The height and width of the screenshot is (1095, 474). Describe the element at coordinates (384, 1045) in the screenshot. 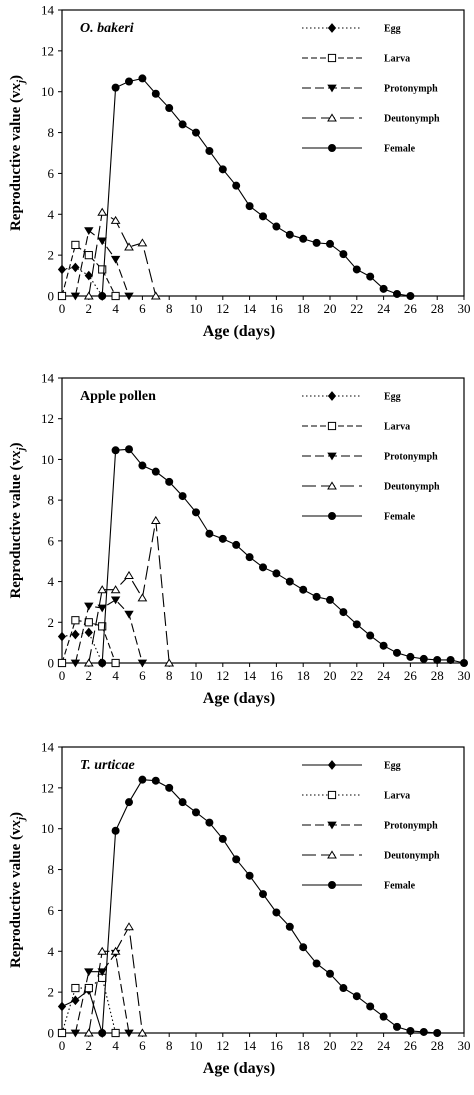

I see `x-tick-label: 24` at that location.